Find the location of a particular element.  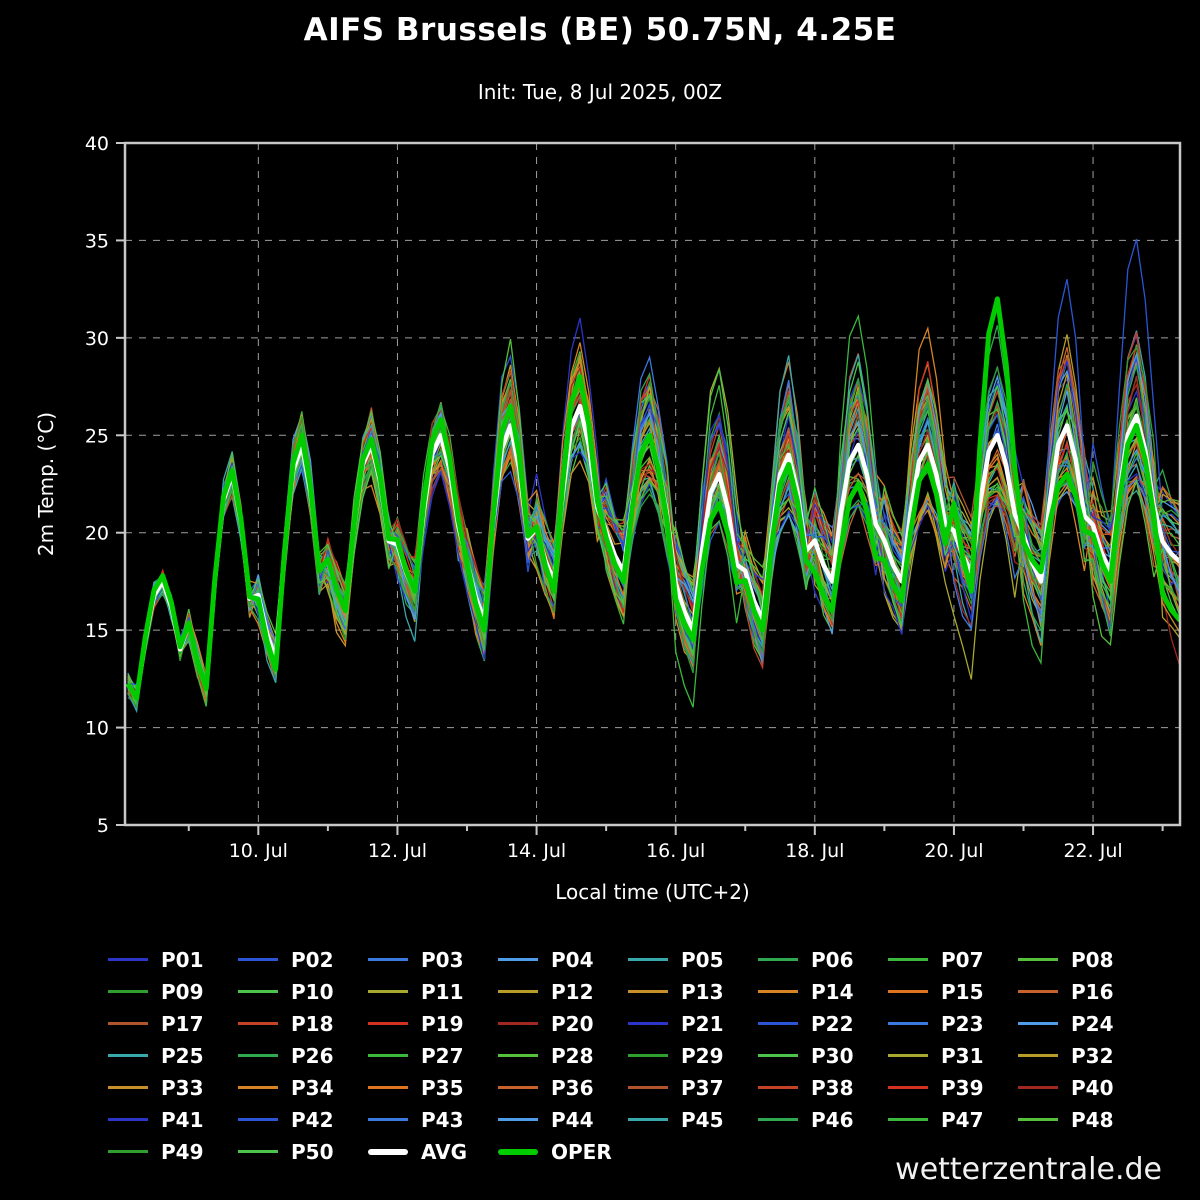

y-tick-label: 35 is located at coordinates (97, 241).